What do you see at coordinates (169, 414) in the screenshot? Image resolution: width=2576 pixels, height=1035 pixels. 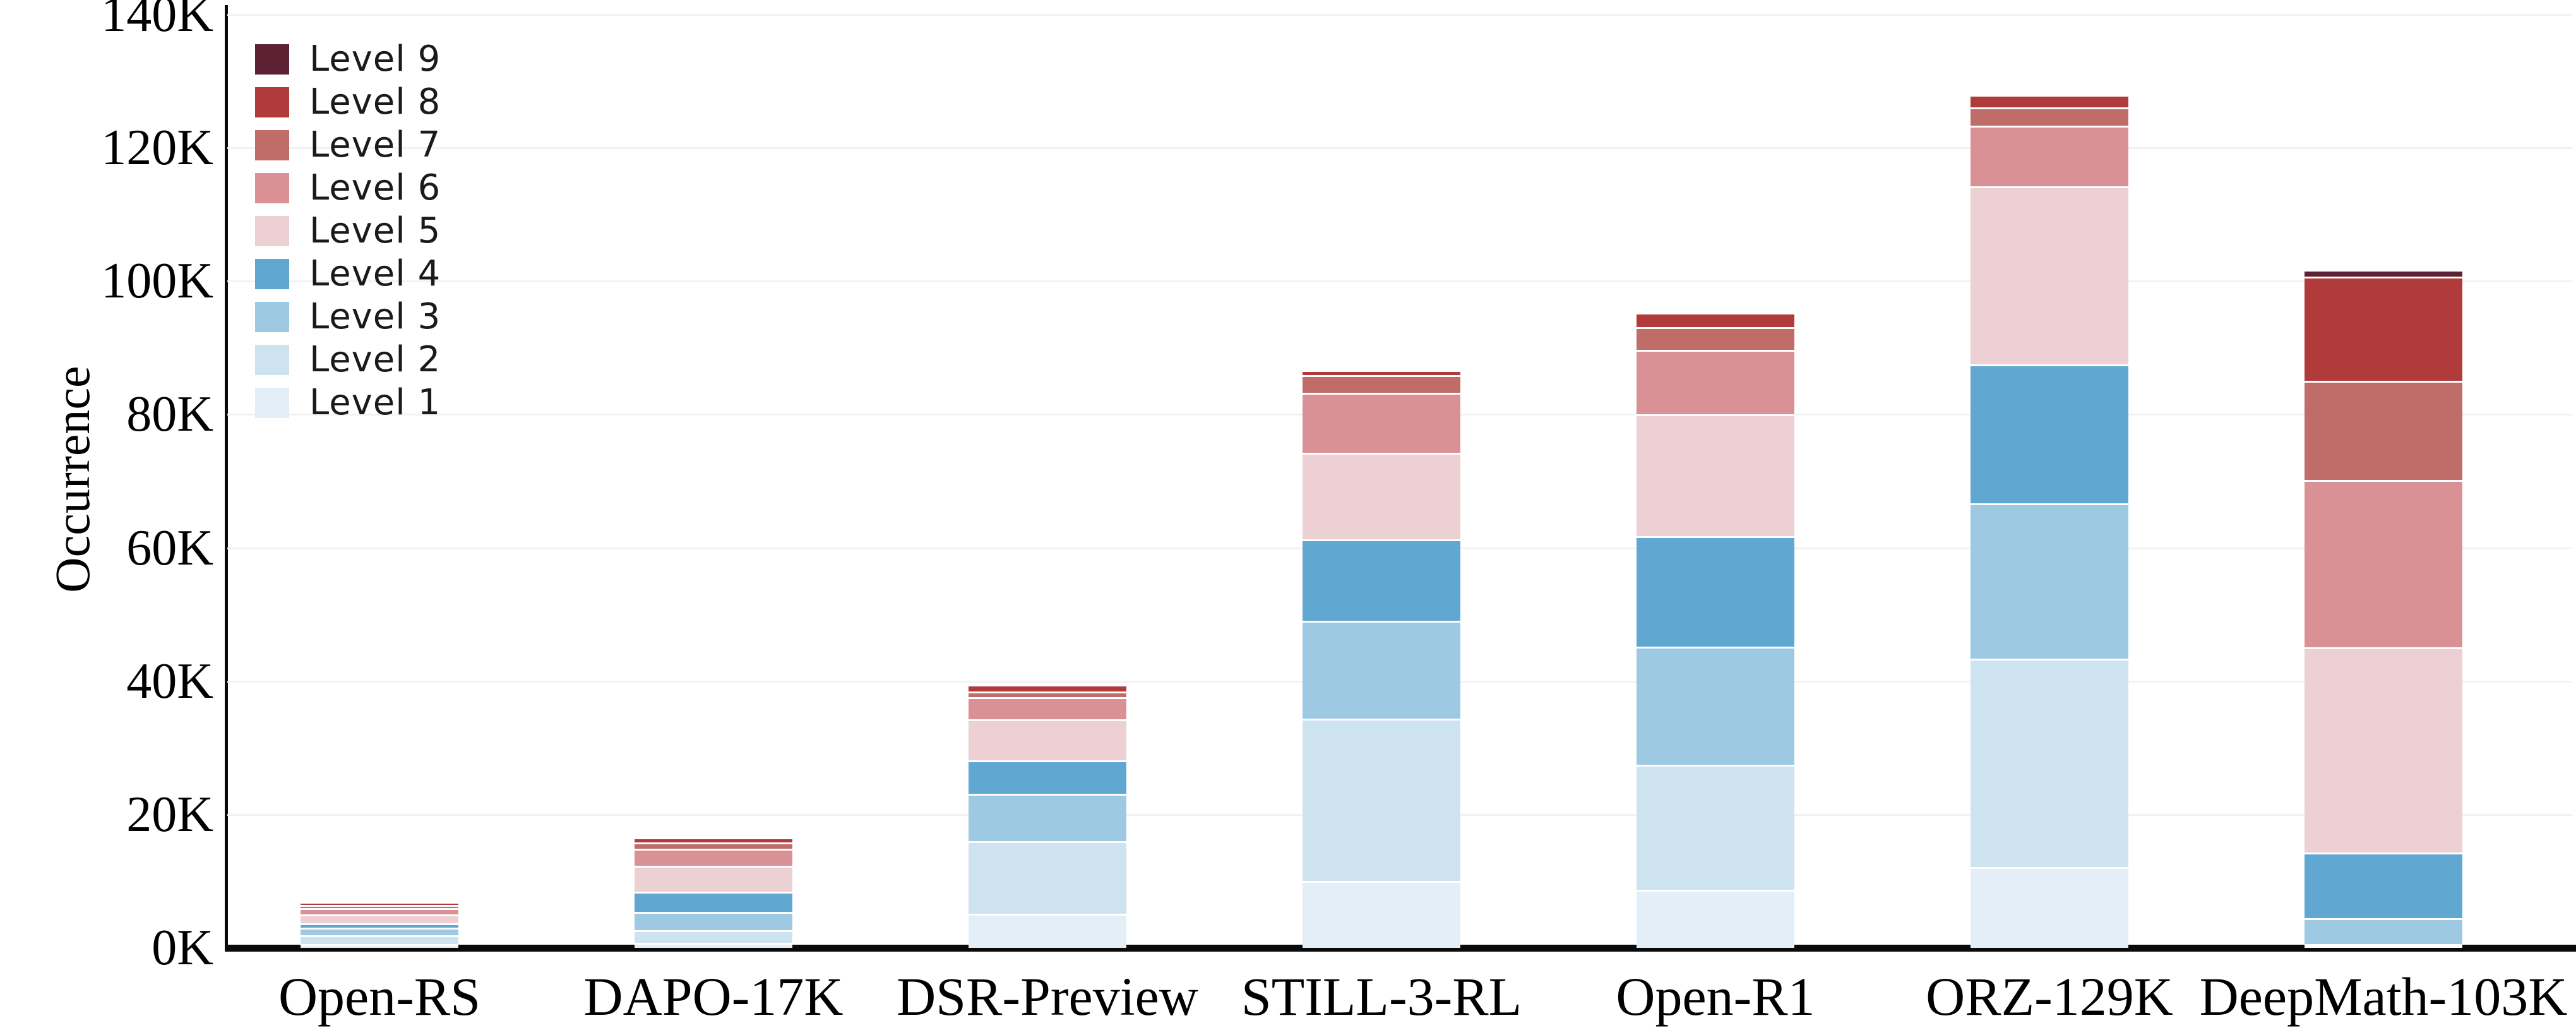 I see `y-tick-label: 80K` at bounding box center [169, 414].